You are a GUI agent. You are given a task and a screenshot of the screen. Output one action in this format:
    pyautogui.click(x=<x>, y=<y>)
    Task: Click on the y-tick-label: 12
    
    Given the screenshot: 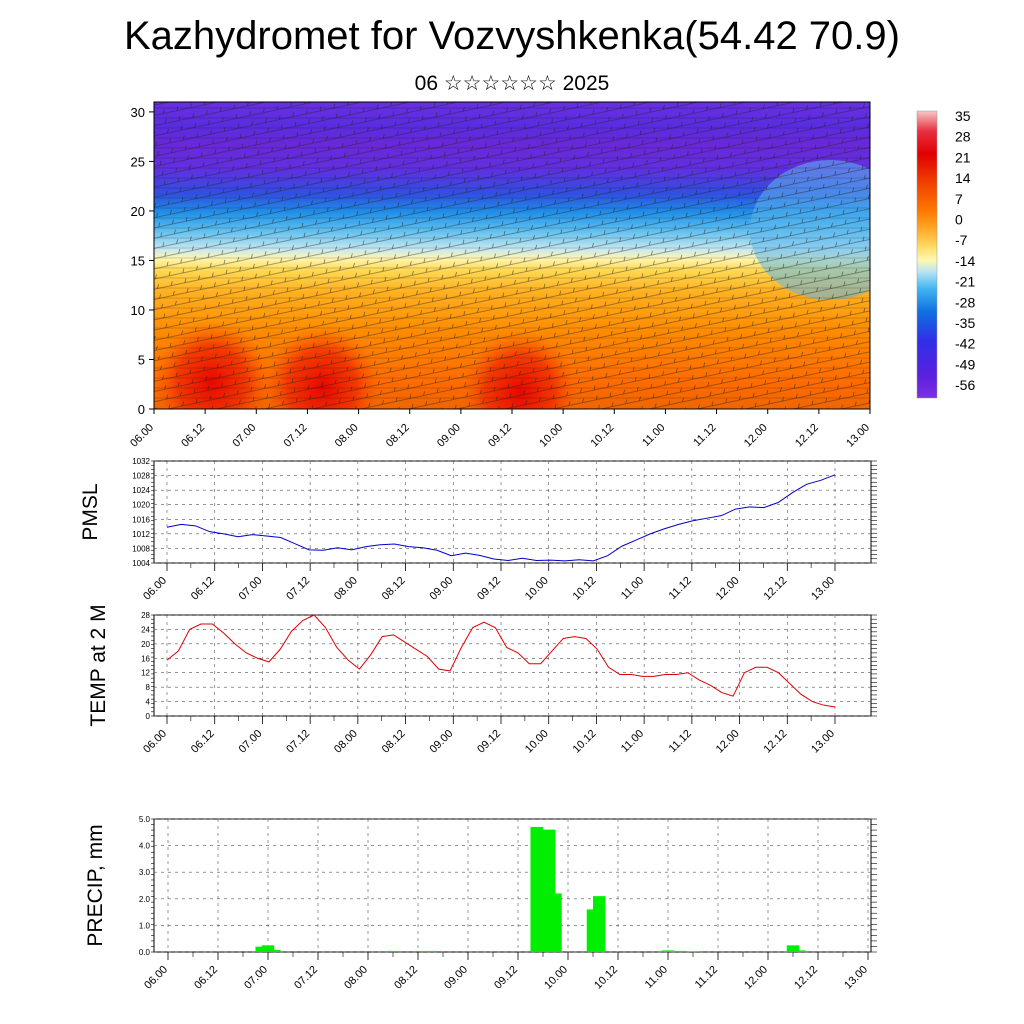 What is the action you would take?
    pyautogui.click(x=145, y=673)
    